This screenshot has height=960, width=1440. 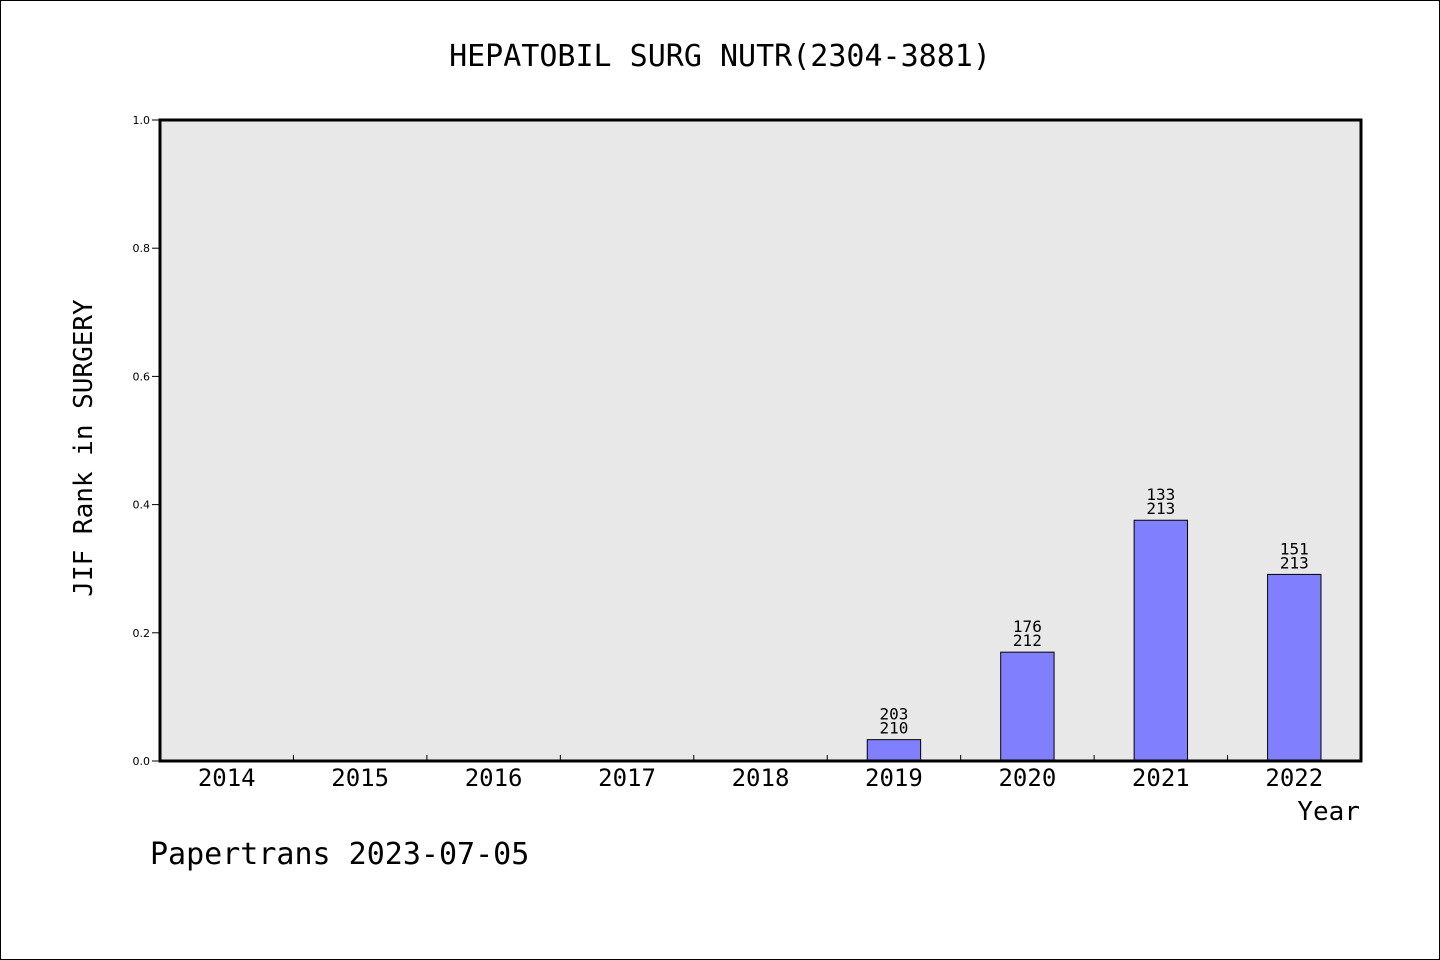 I want to click on bar-label-rank: 133, so click(x=1160, y=494).